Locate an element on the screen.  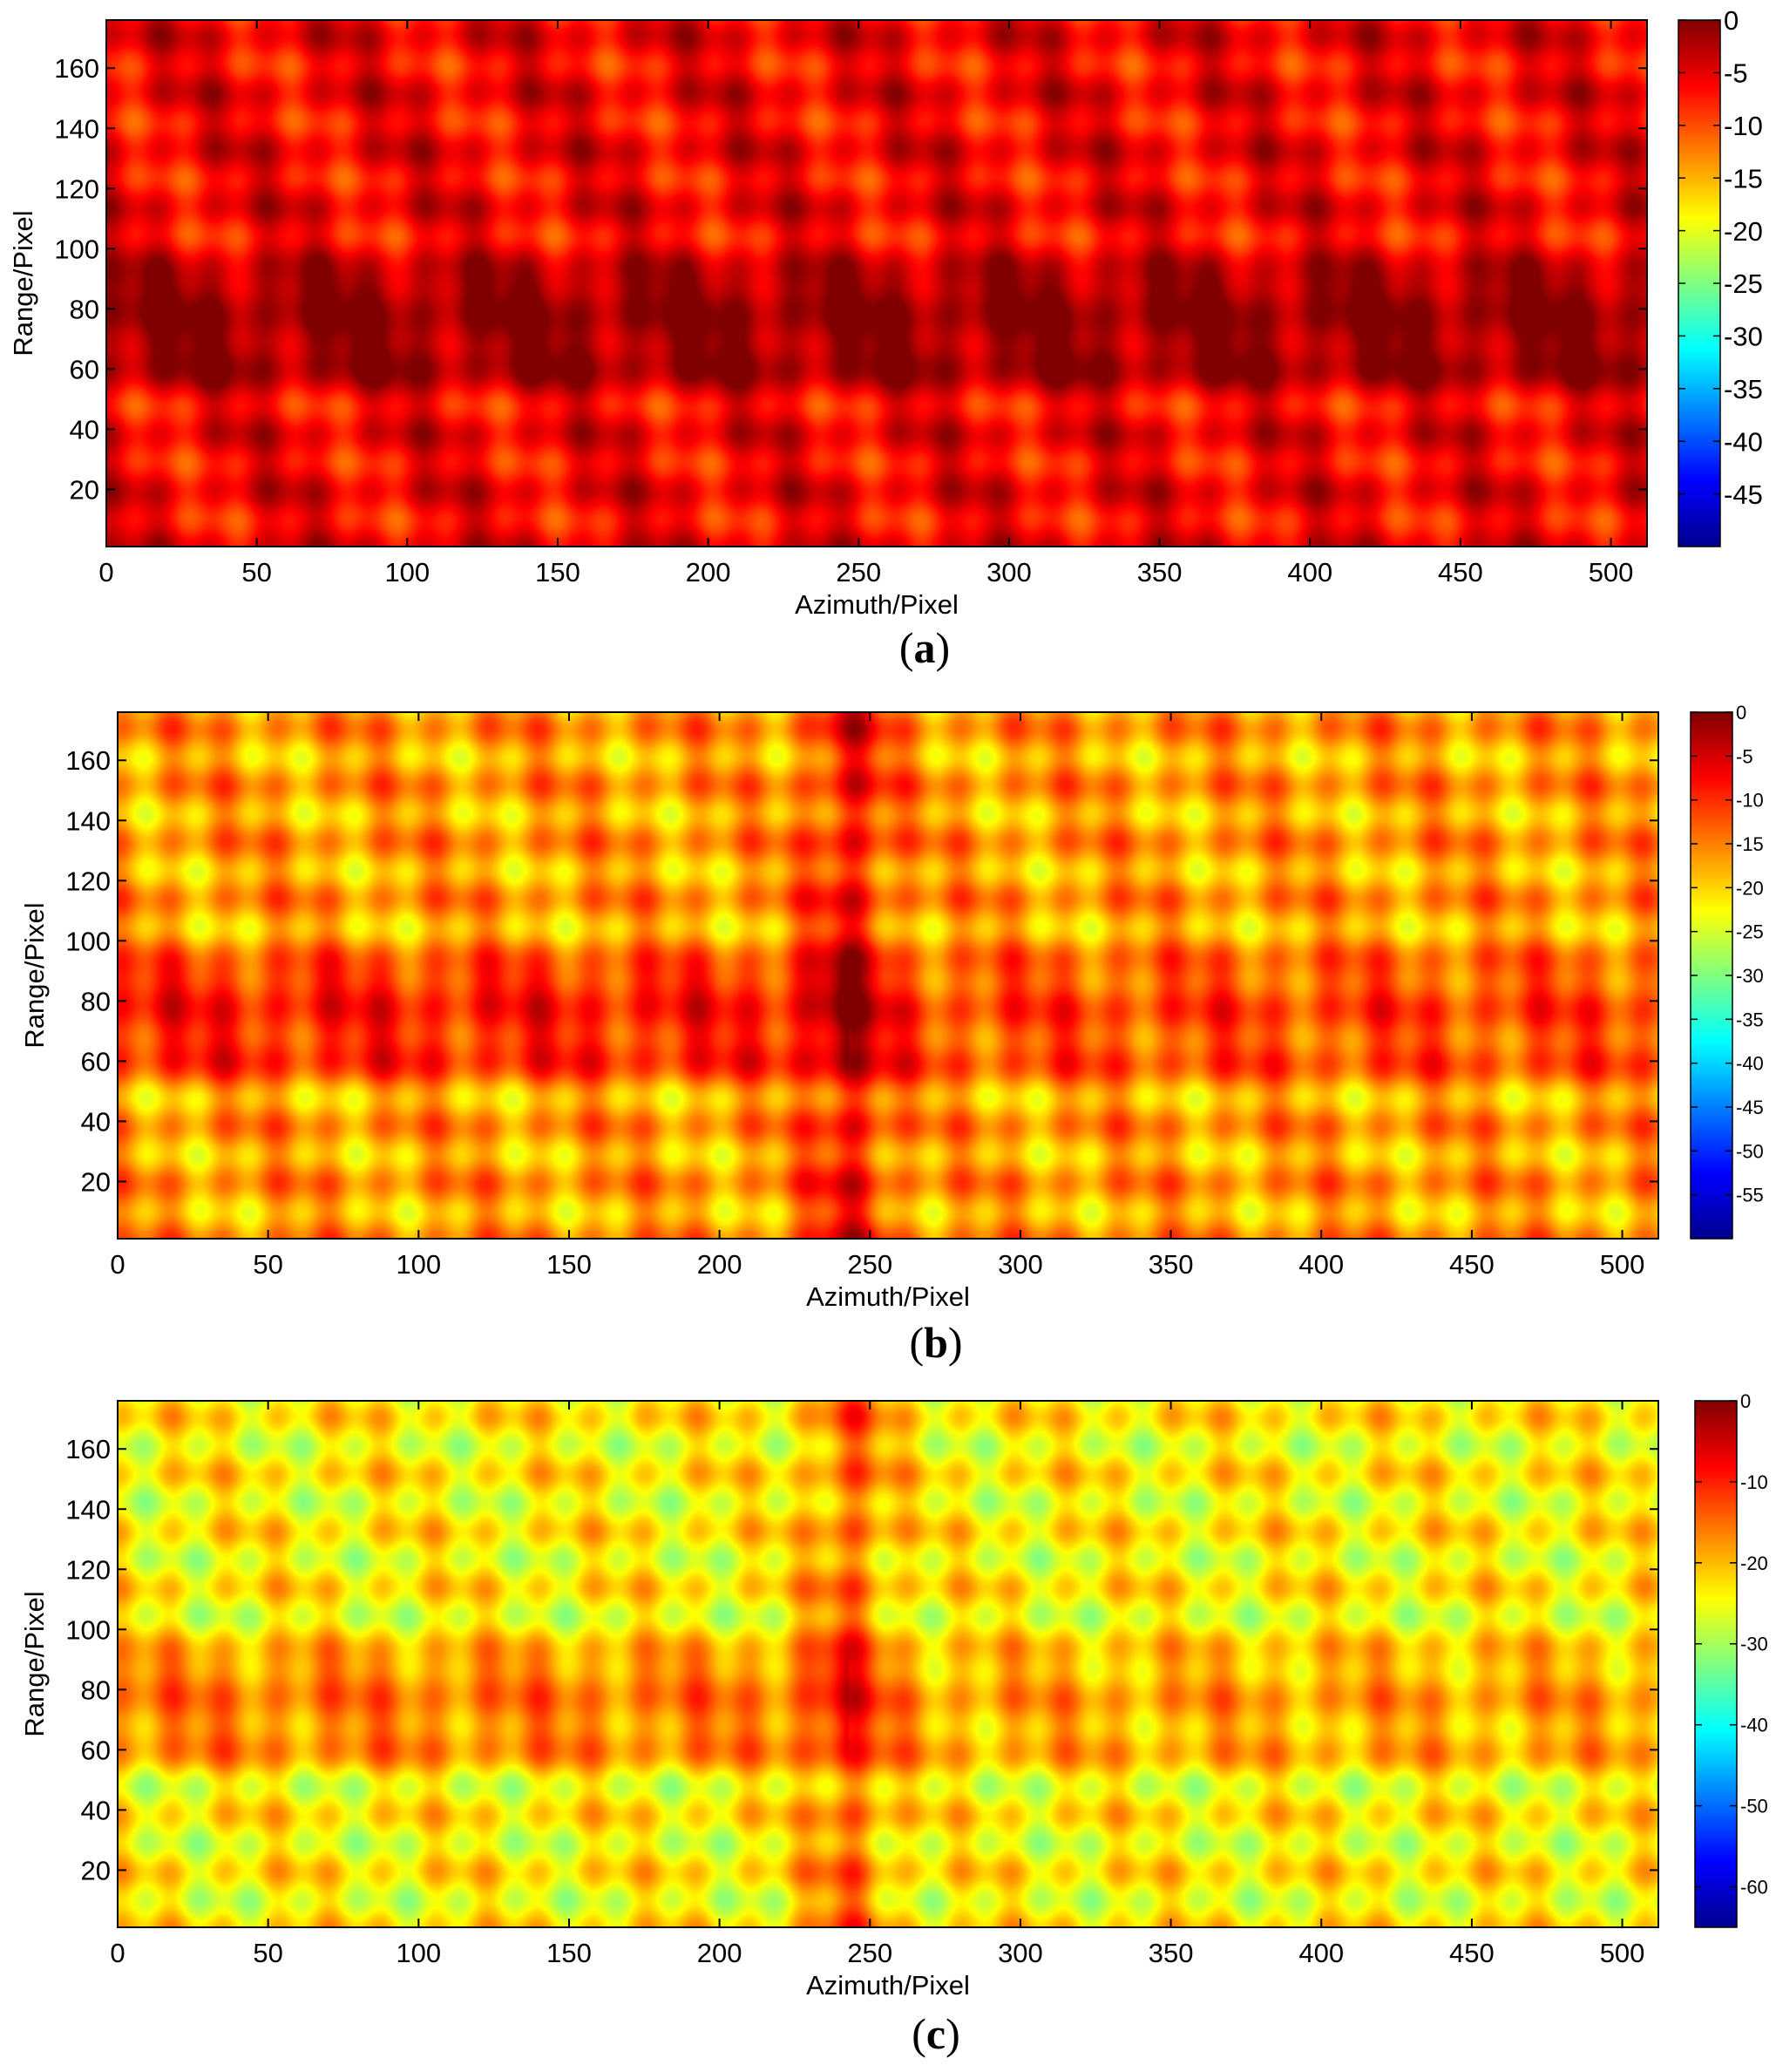
panel-caption: (a) is located at coordinates (925, 647).